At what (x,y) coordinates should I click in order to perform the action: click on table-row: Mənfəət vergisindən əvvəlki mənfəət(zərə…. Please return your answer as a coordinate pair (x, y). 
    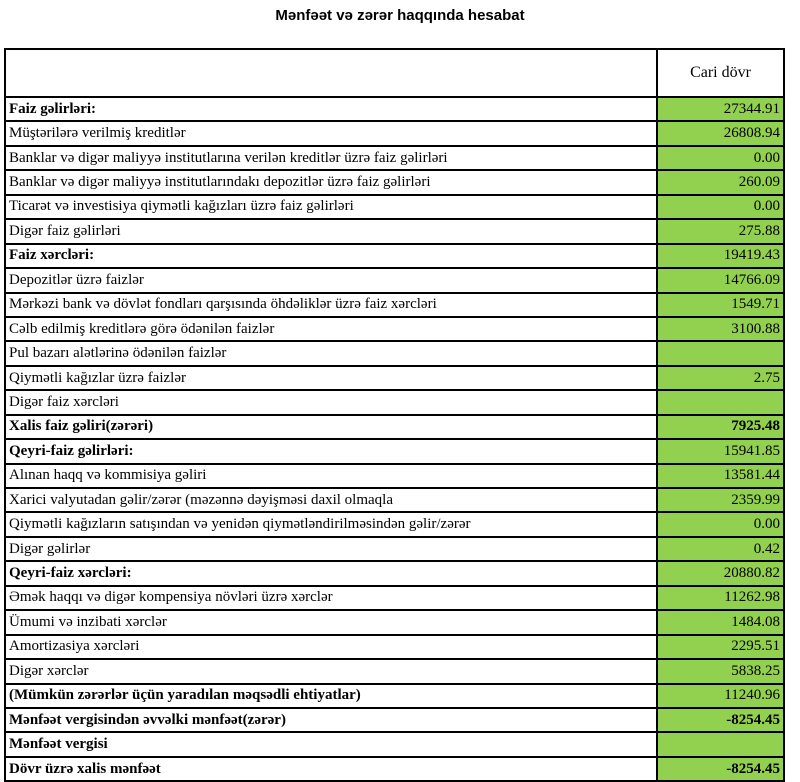
    Looking at the image, I should click on (394, 720).